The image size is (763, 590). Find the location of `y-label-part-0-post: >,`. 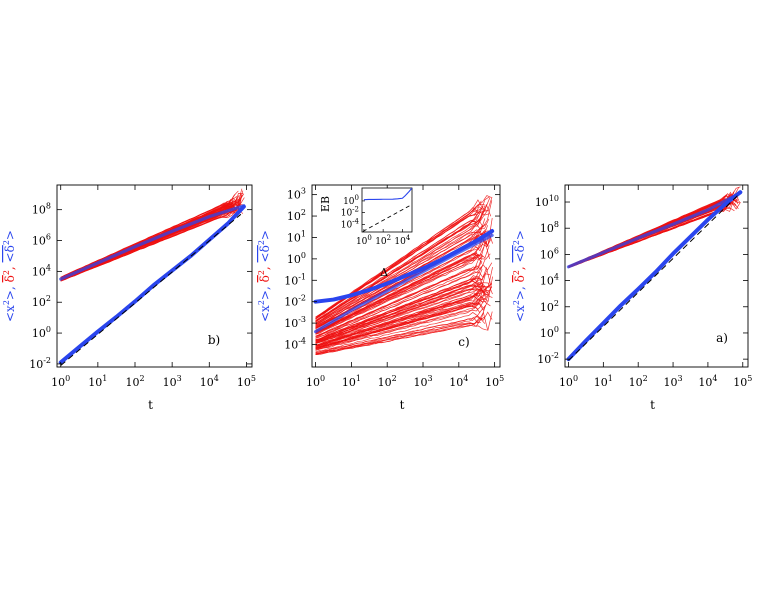

y-label-part-0-post: >, is located at coordinates (520, 291).